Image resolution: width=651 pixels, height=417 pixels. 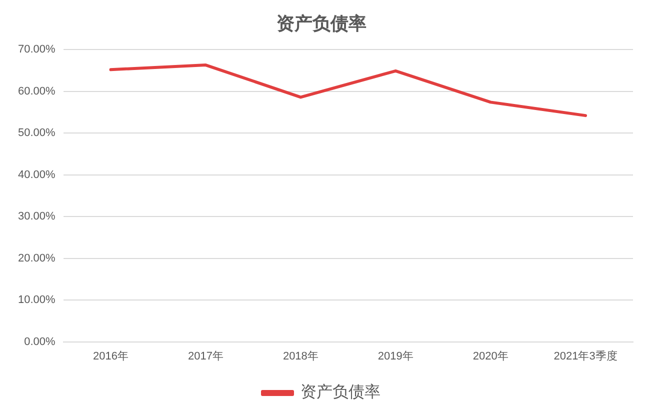 I want to click on x-tick-label: 2017年, so click(x=206, y=356).